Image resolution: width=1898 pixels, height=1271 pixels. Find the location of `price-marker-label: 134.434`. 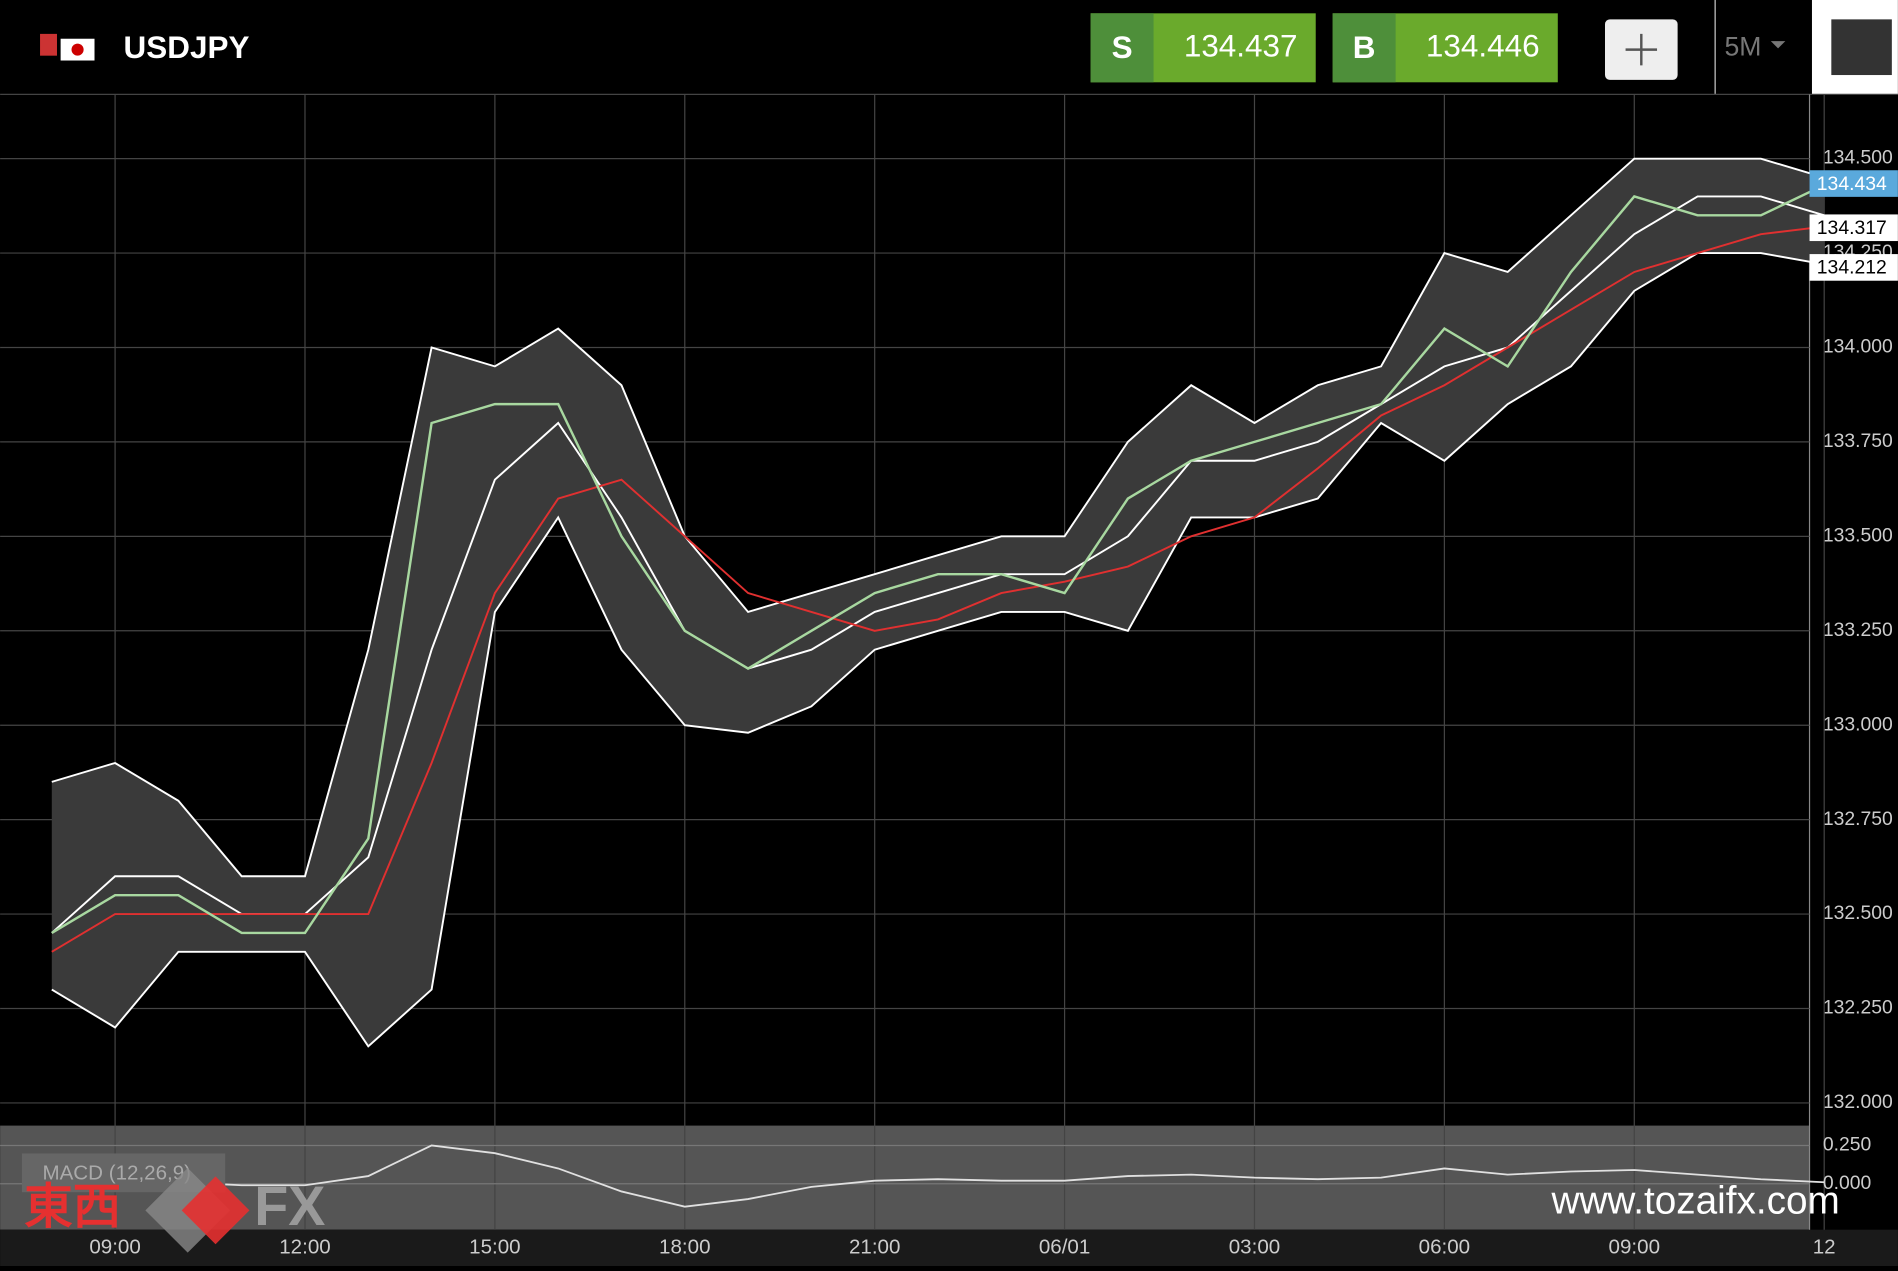

price-marker-label: 134.434 is located at coordinates (1852, 184).